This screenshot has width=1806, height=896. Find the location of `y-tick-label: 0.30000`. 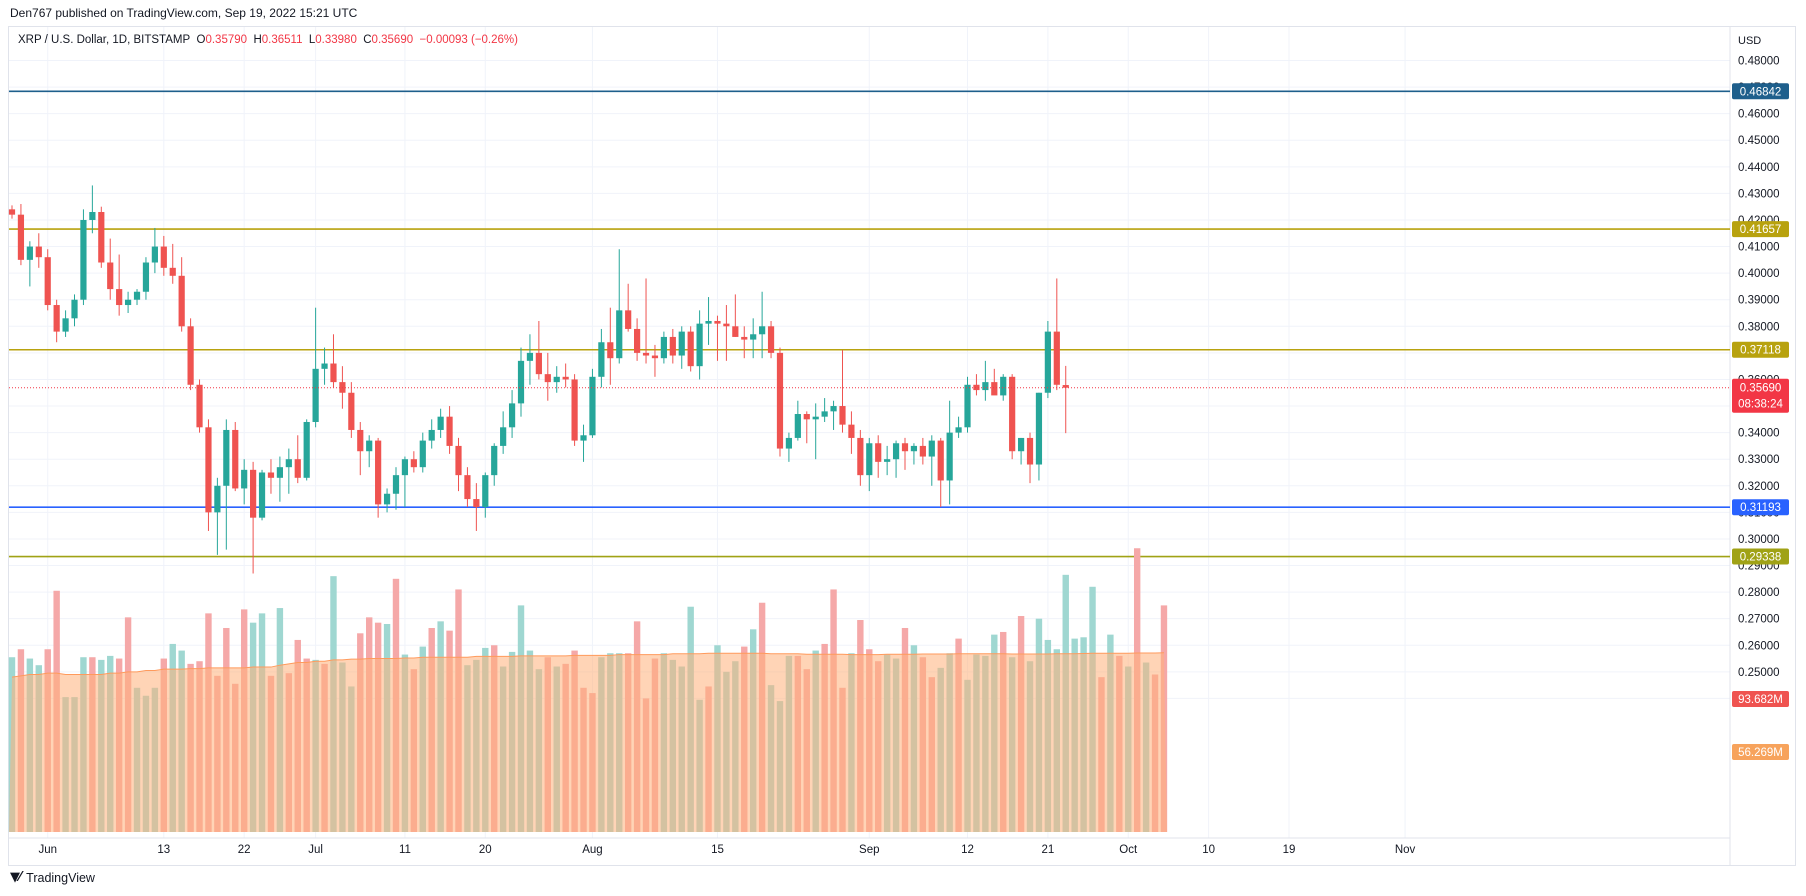

y-tick-label: 0.30000 is located at coordinates (1759, 540).